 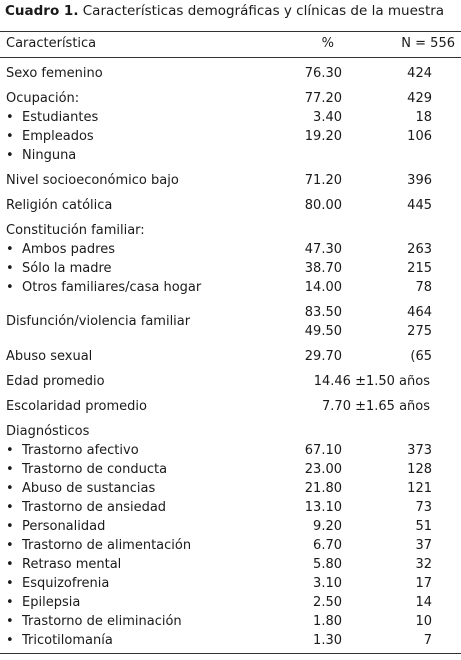 What do you see at coordinates (419, 73) in the screenshot?
I see `count-cell: 424` at bounding box center [419, 73].